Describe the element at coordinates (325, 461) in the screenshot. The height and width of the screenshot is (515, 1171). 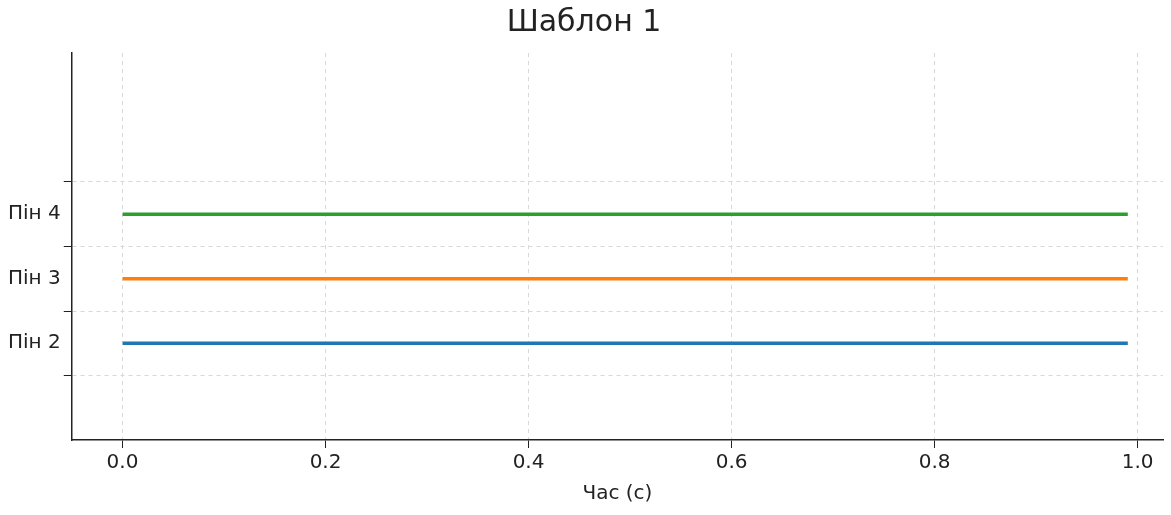
I see `x-tick-label: 0.2` at that location.